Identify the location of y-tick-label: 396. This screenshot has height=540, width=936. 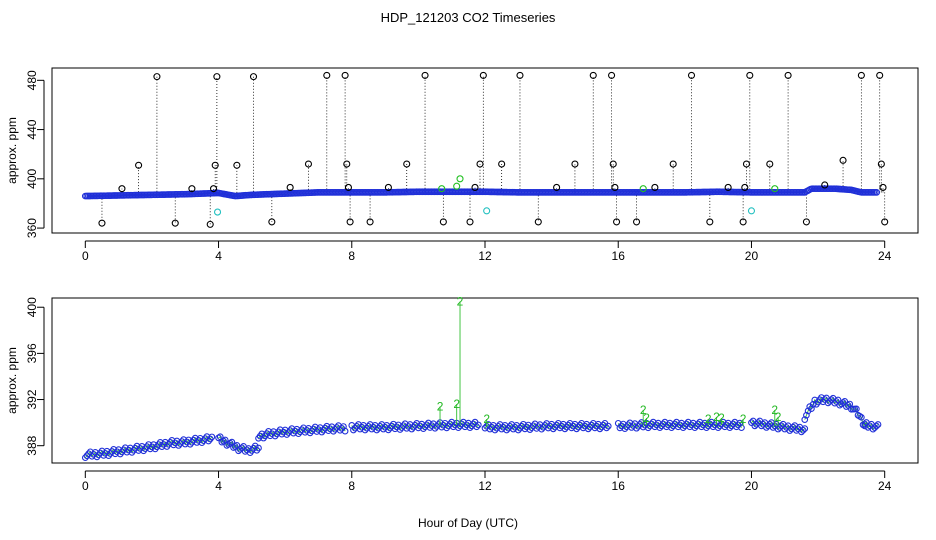
(32, 353).